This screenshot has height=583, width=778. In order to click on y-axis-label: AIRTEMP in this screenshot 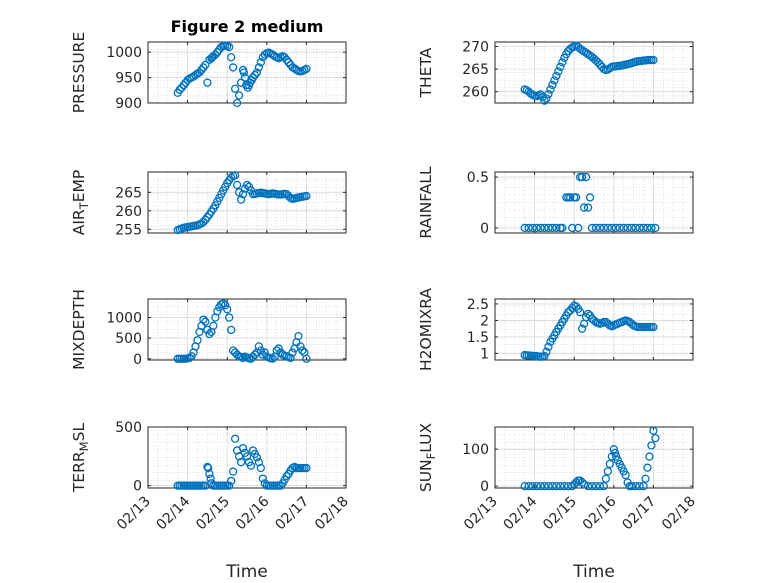, I will do `click(80, 203)`.